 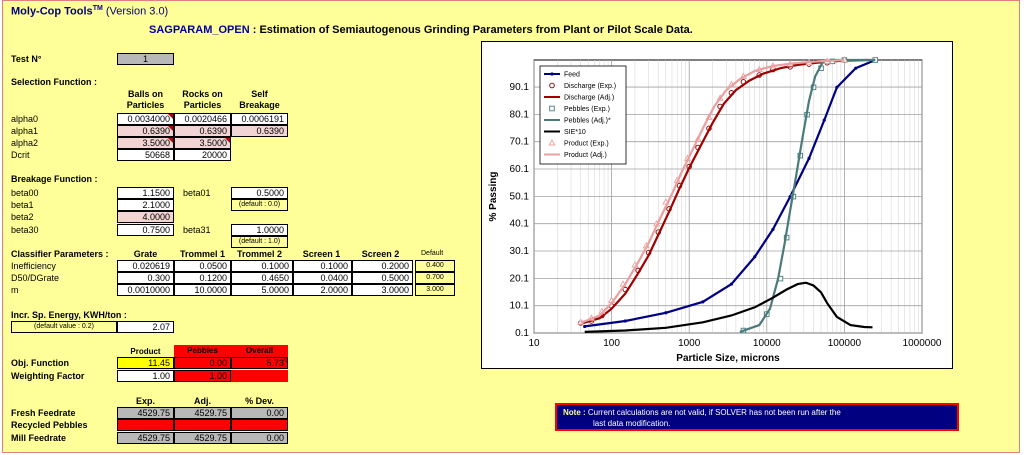 I want to click on beta2-label: beta2, so click(x=22, y=217).